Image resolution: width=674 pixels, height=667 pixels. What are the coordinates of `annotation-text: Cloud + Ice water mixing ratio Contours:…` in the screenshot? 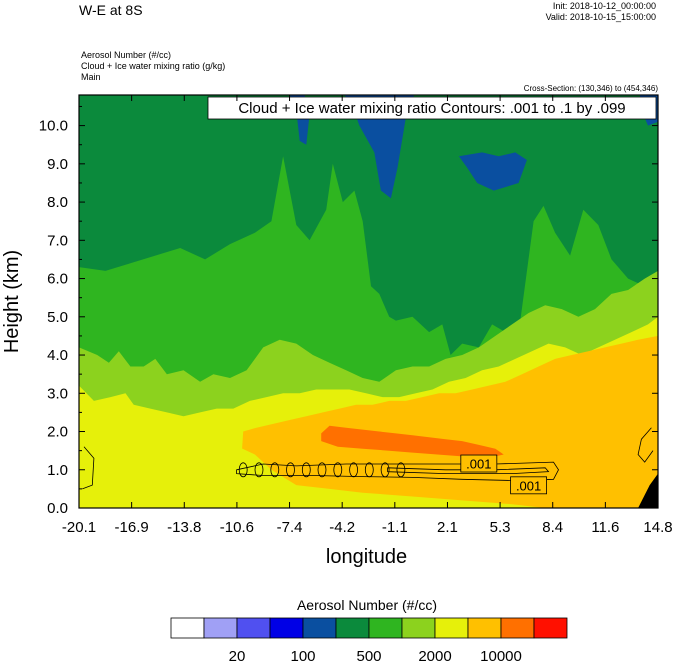 It's located at (431, 108).